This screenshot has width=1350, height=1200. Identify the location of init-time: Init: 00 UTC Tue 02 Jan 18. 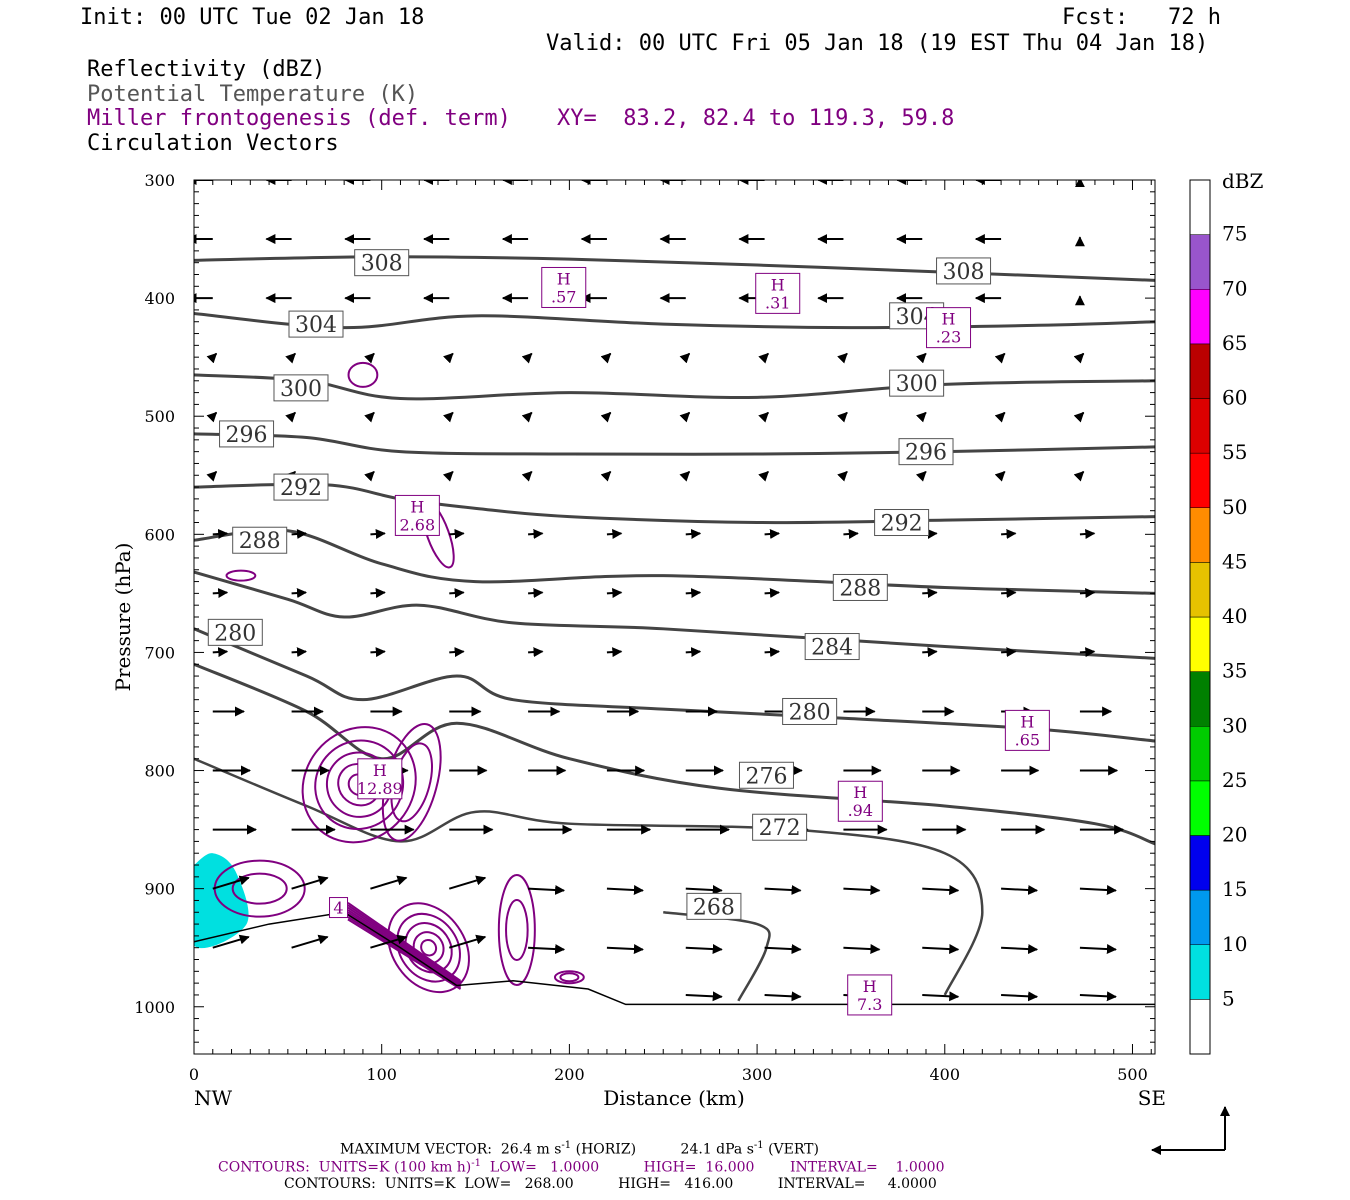
(252, 17).